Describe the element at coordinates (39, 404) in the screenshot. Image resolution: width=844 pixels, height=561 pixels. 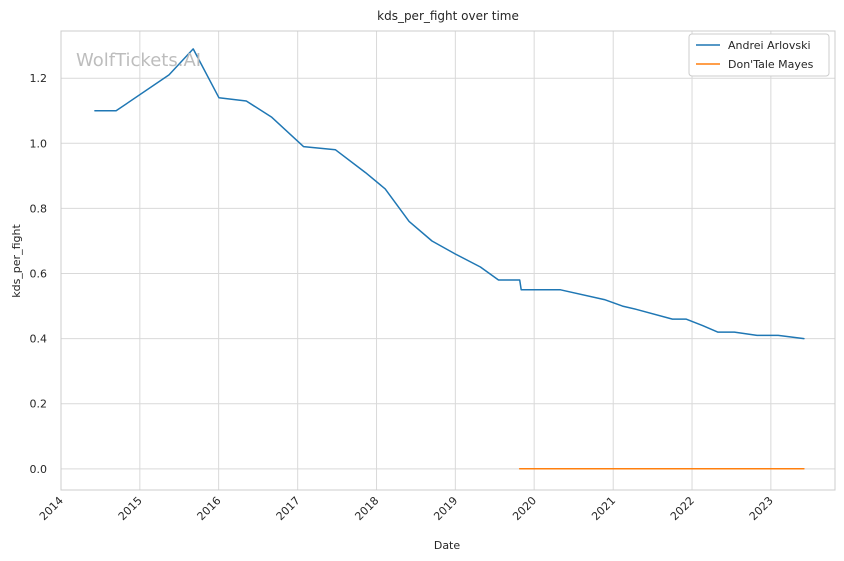
I see `y-tick-label: 0.2` at that location.